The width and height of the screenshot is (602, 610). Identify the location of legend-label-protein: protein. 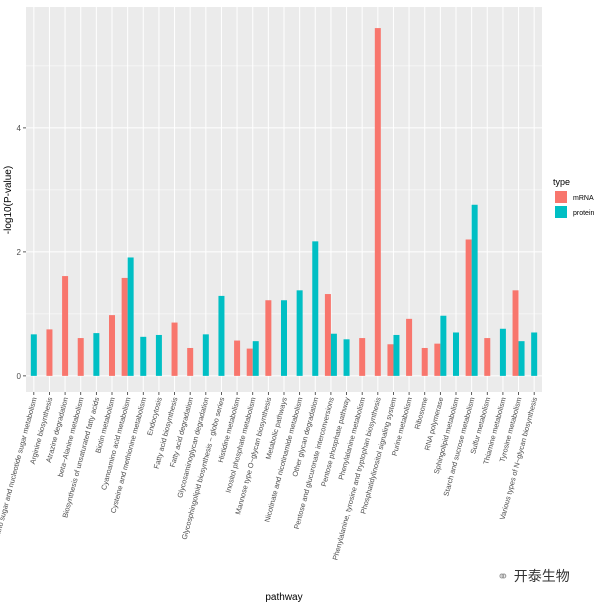
(584, 213).